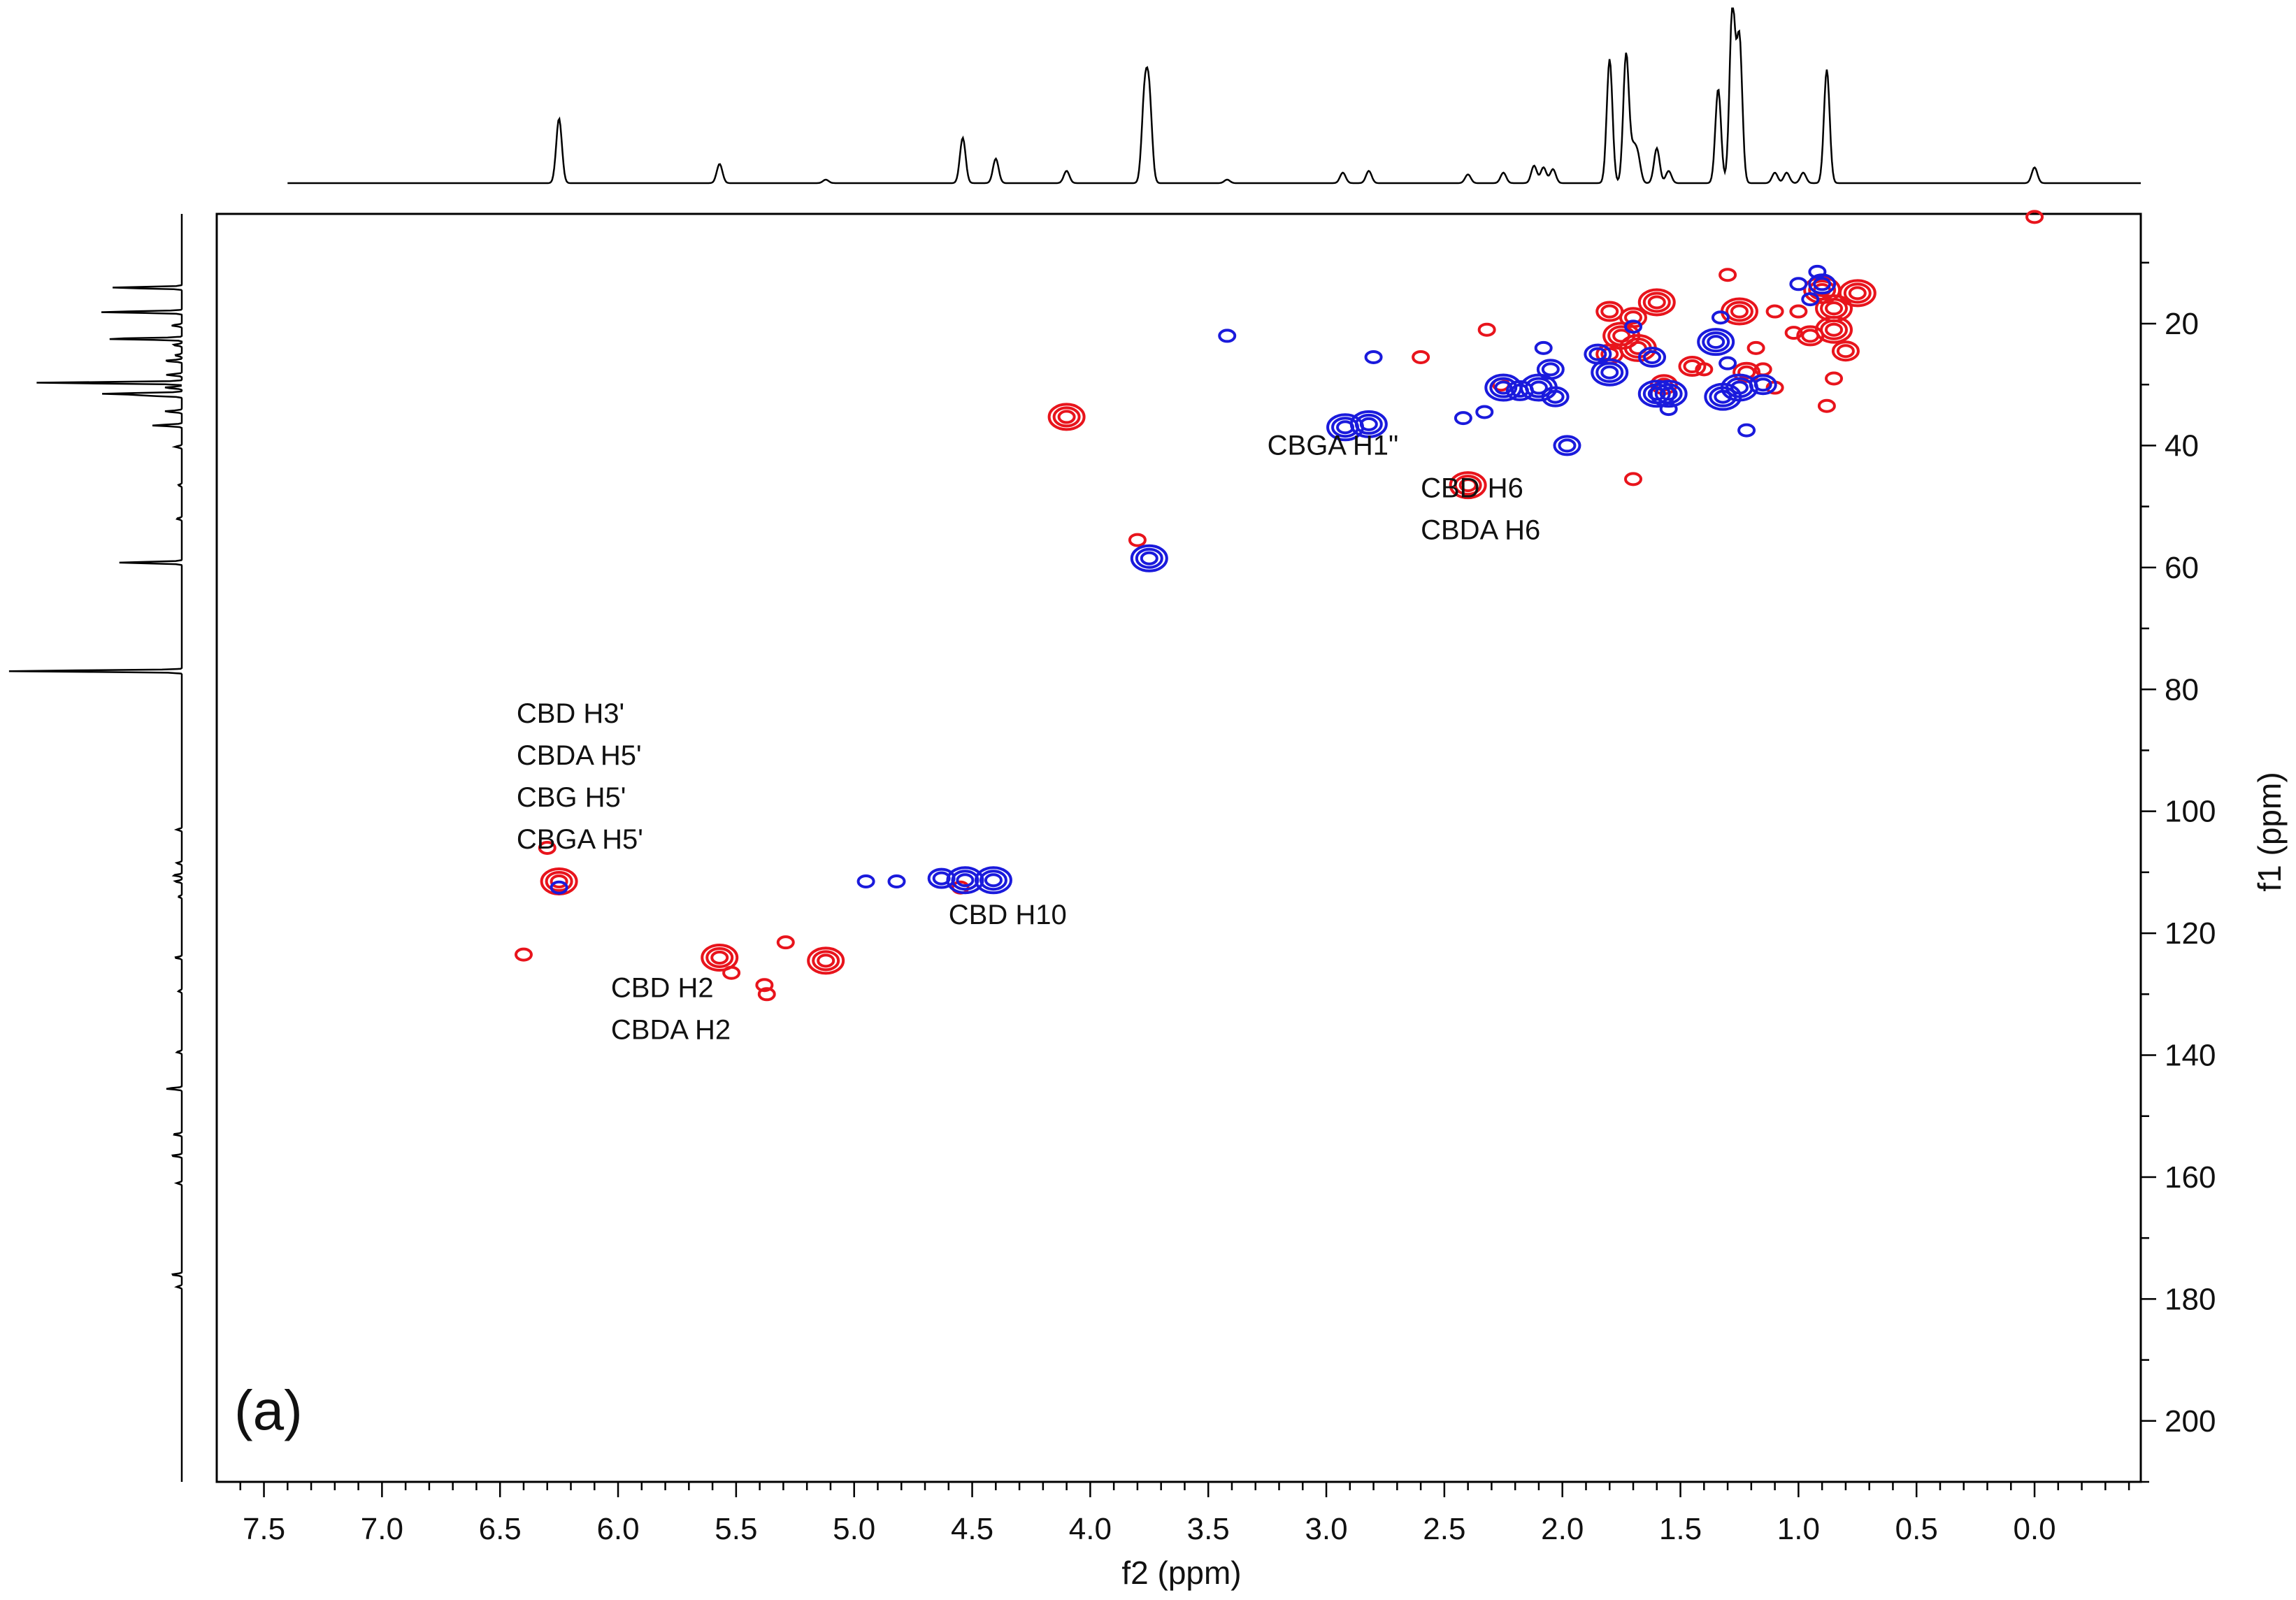  I want to click on y-tick-label: 160, so click(2190, 1178).